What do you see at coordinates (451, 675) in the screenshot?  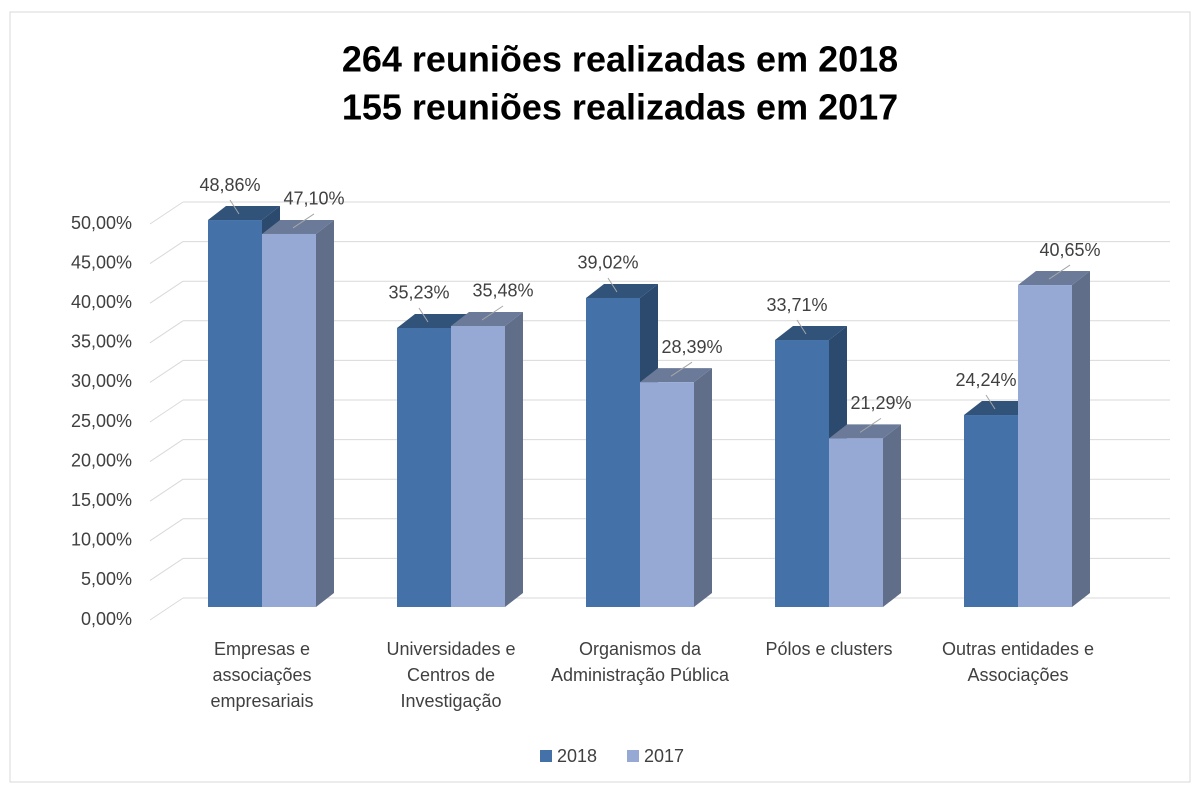 I see `x-tick-label: Universidades e Centros de Investigação` at bounding box center [451, 675].